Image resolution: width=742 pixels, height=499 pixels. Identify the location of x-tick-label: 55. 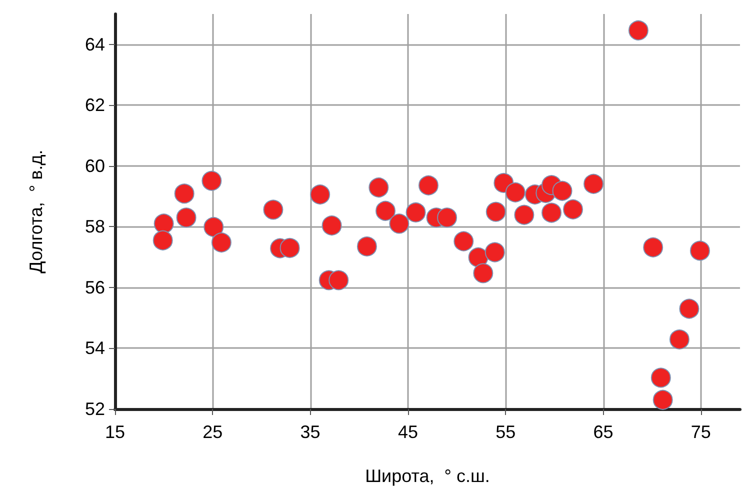
(506, 432).